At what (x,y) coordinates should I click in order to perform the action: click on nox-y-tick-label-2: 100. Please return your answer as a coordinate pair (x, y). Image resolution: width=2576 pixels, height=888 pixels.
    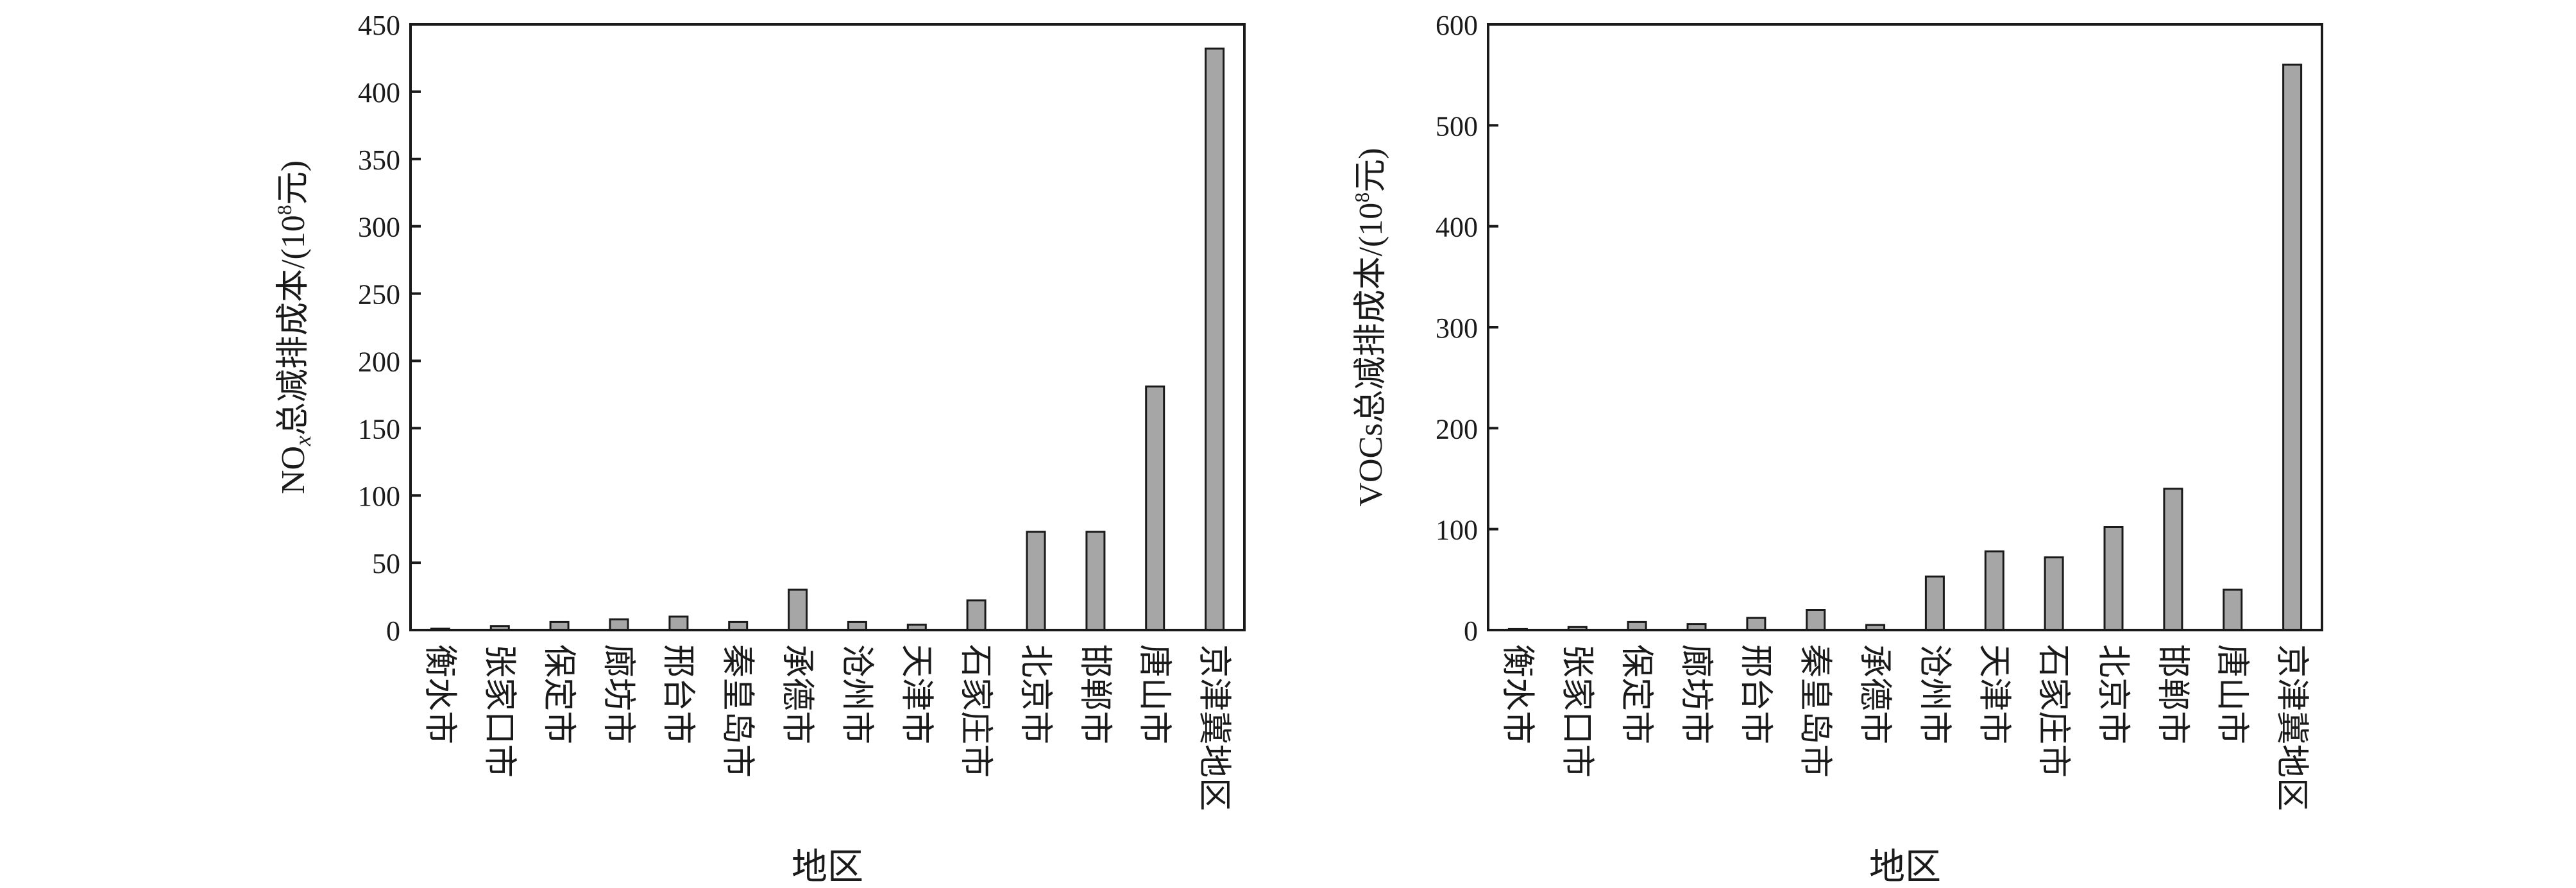
    Looking at the image, I should click on (379, 496).